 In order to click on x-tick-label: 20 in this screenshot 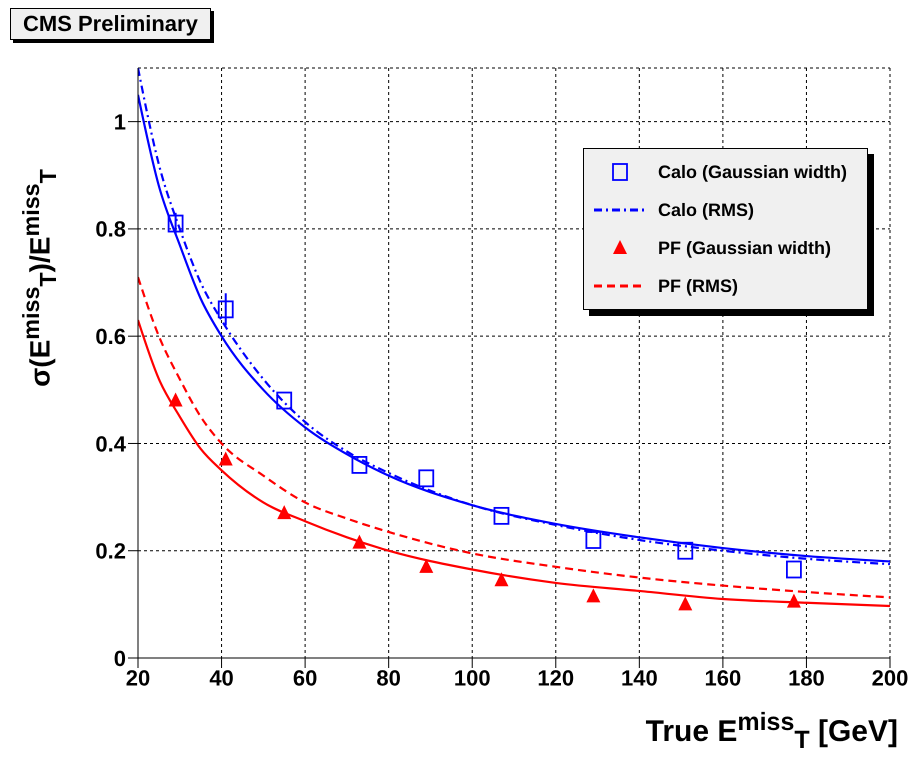, I will do `click(138, 678)`.